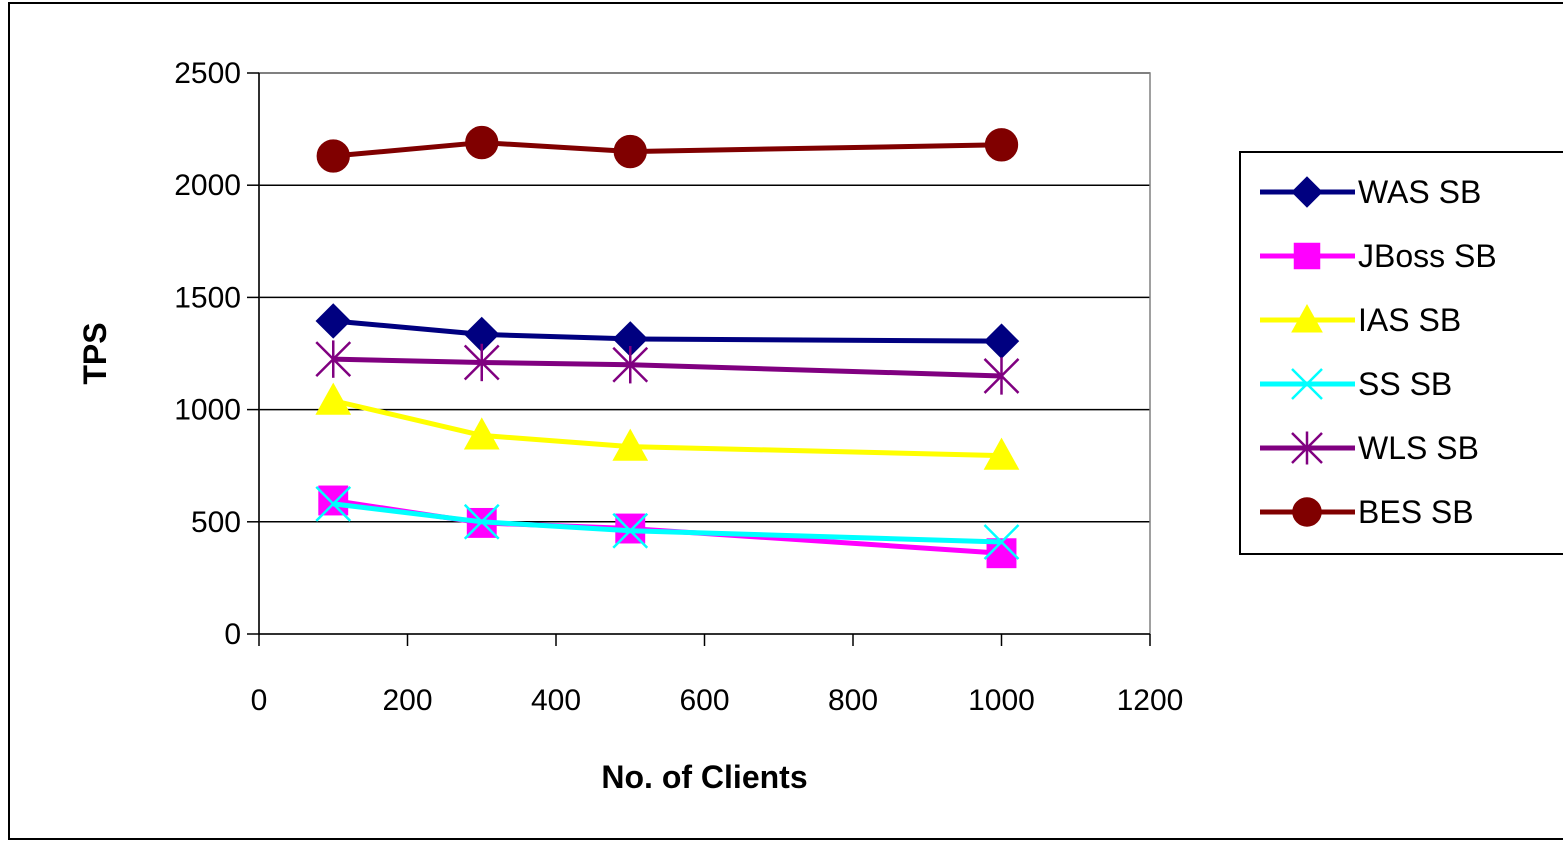 The image size is (1563, 848). I want to click on y-tick-label: 2500, so click(207, 73).